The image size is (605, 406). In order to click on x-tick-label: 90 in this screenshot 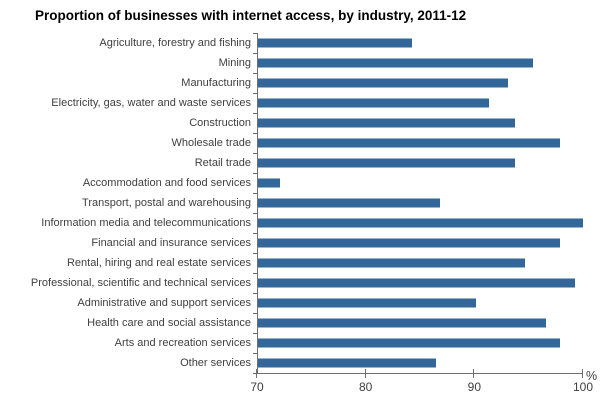, I will do `click(474, 387)`.